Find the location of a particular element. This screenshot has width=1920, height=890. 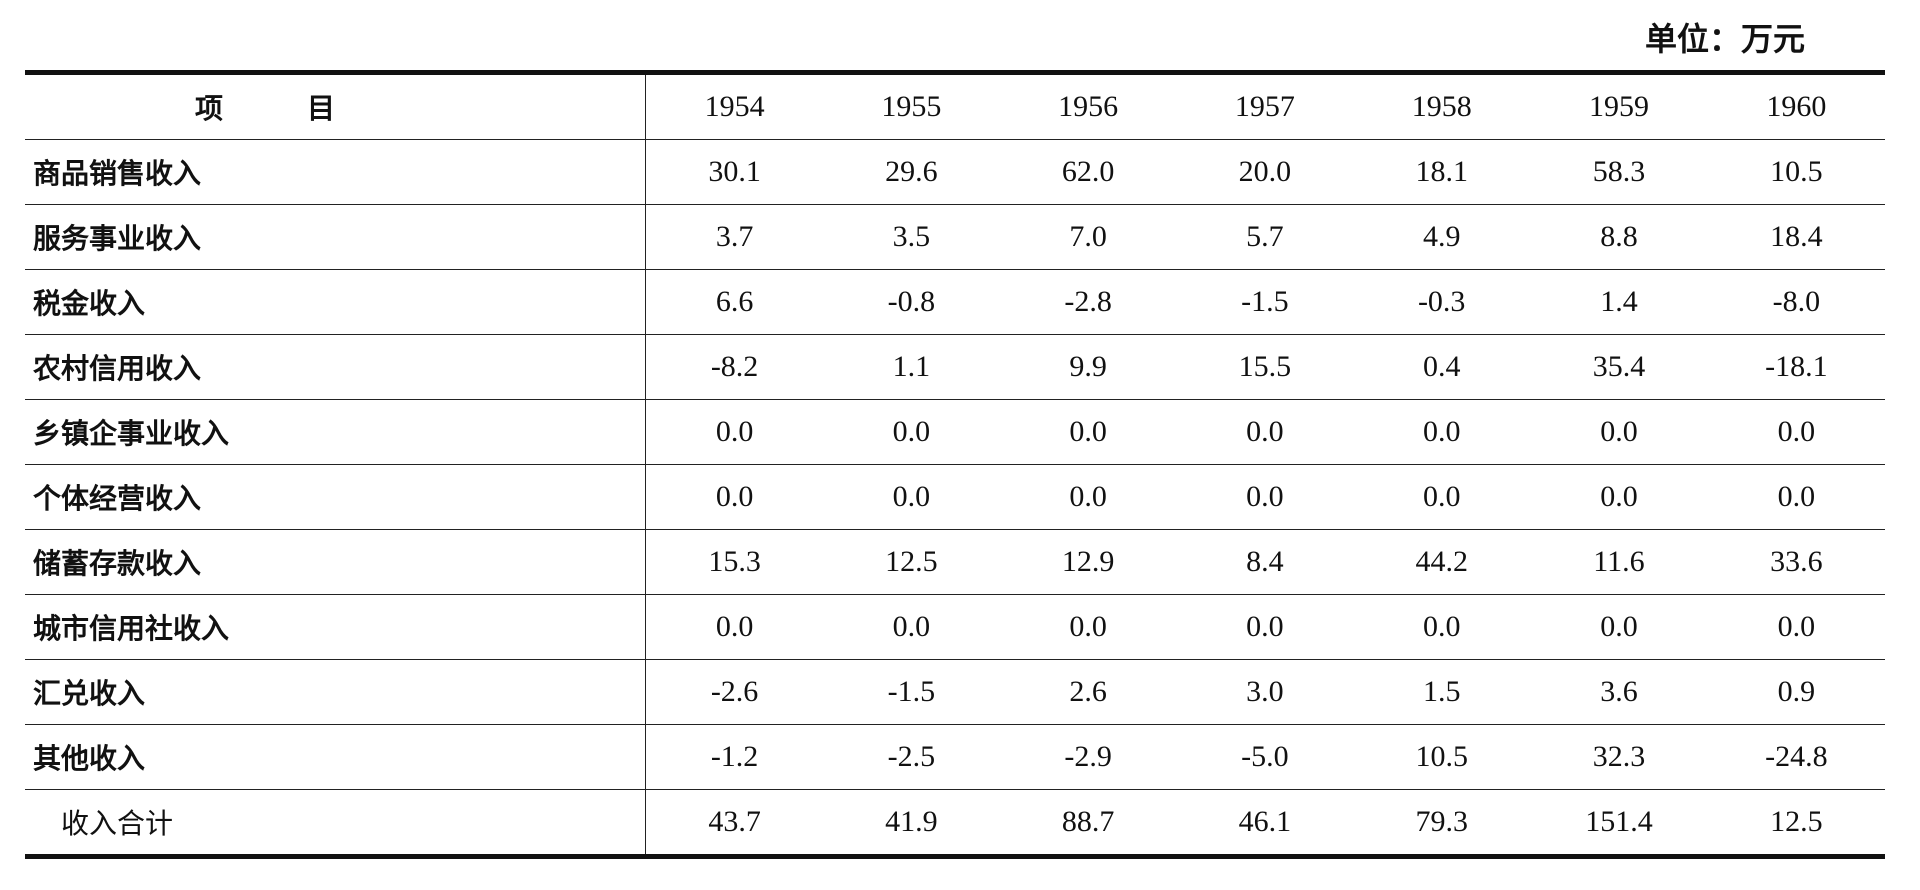

cell: 33.6 is located at coordinates (1796, 562).